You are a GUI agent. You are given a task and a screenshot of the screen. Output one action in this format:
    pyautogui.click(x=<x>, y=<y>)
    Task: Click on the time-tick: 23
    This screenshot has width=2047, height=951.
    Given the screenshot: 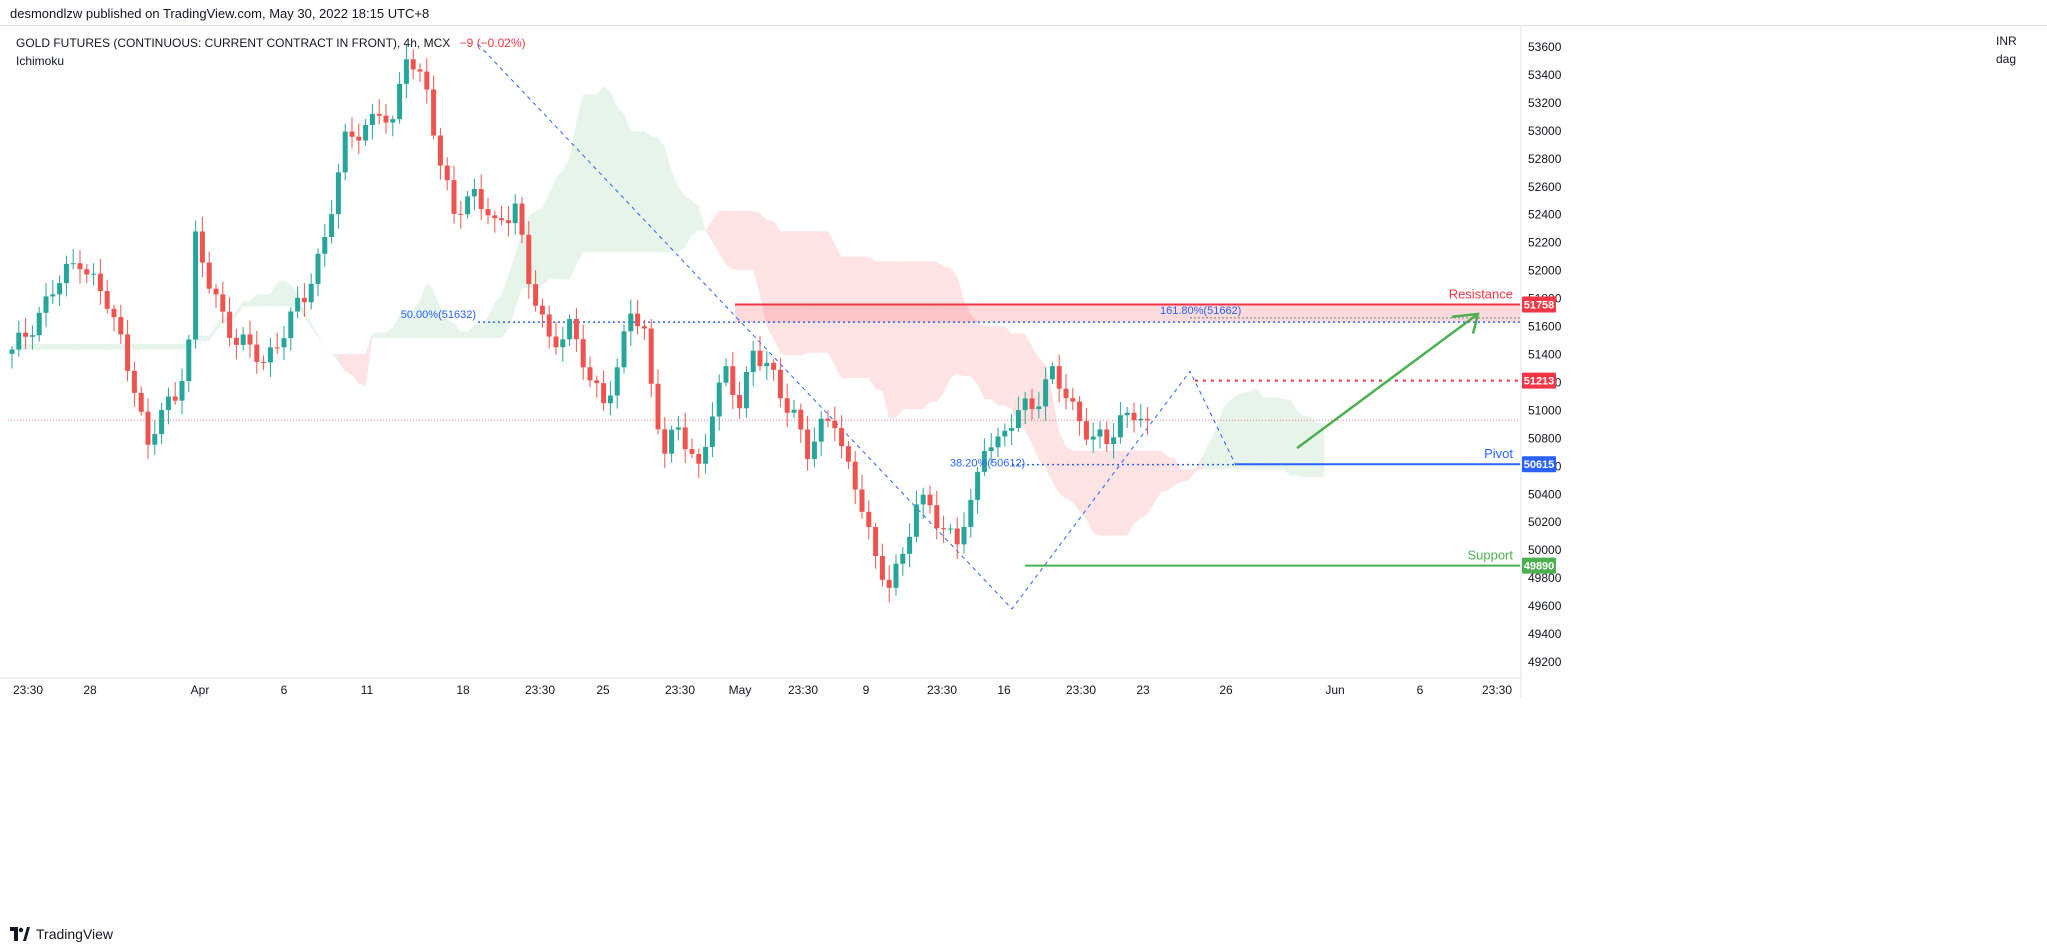 What is the action you would take?
    pyautogui.click(x=1143, y=690)
    